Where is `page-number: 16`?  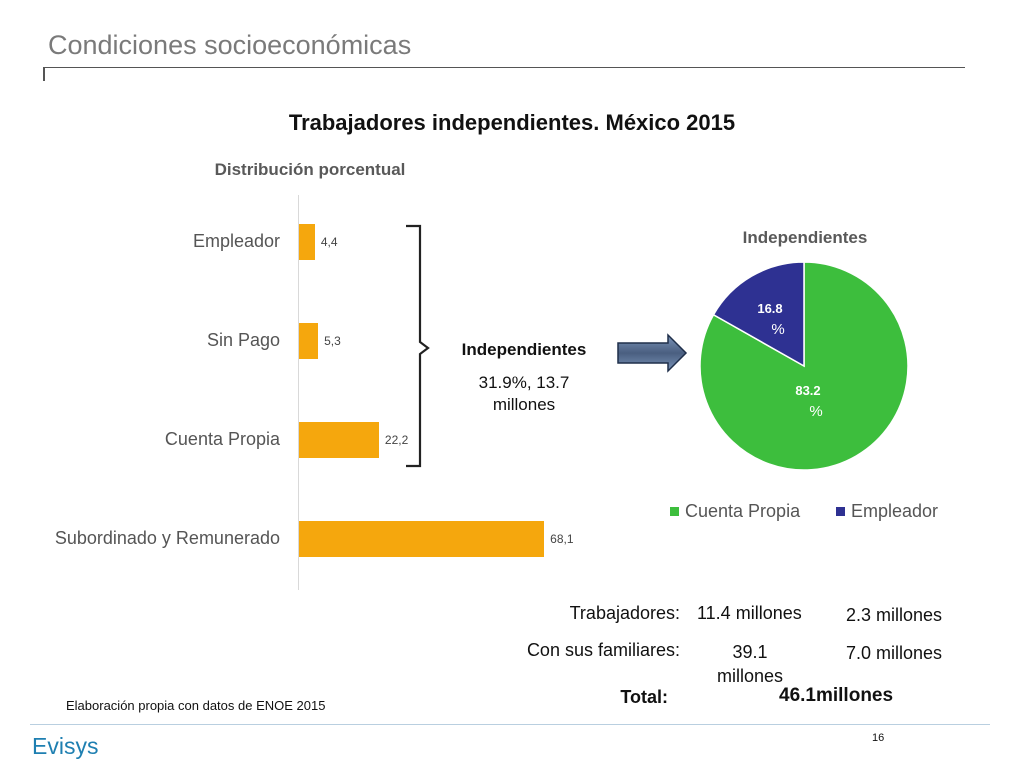 page-number: 16 is located at coordinates (878, 738).